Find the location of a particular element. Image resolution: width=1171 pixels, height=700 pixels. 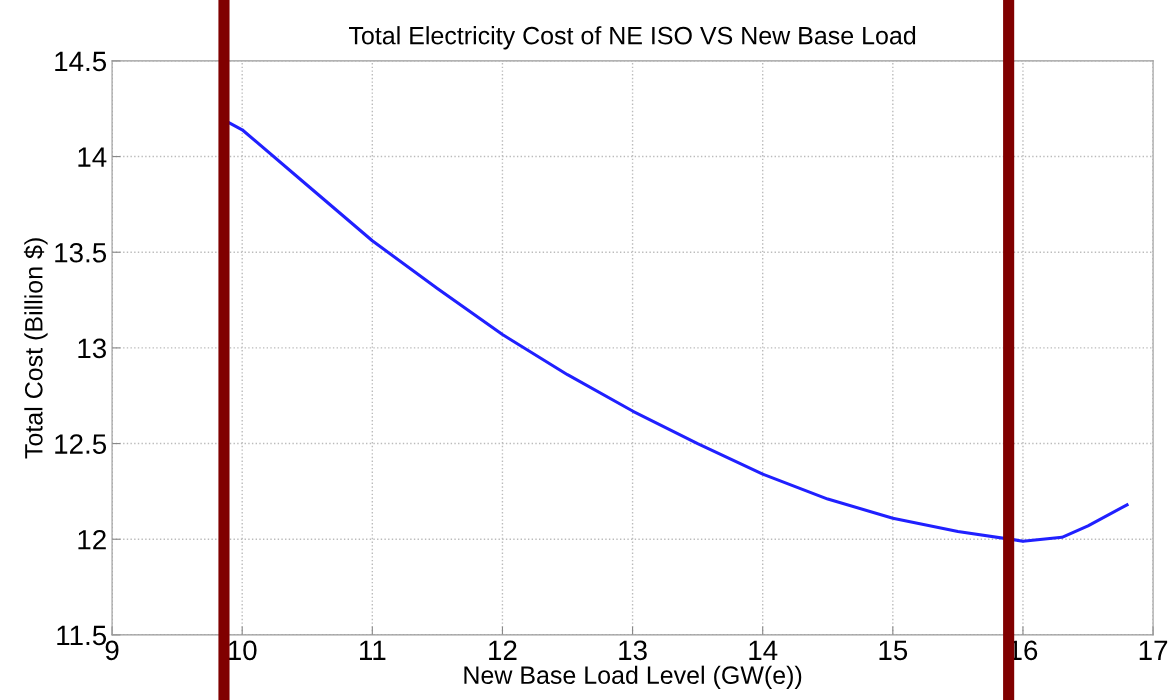

y-tick-label: 12 is located at coordinates (92, 539).